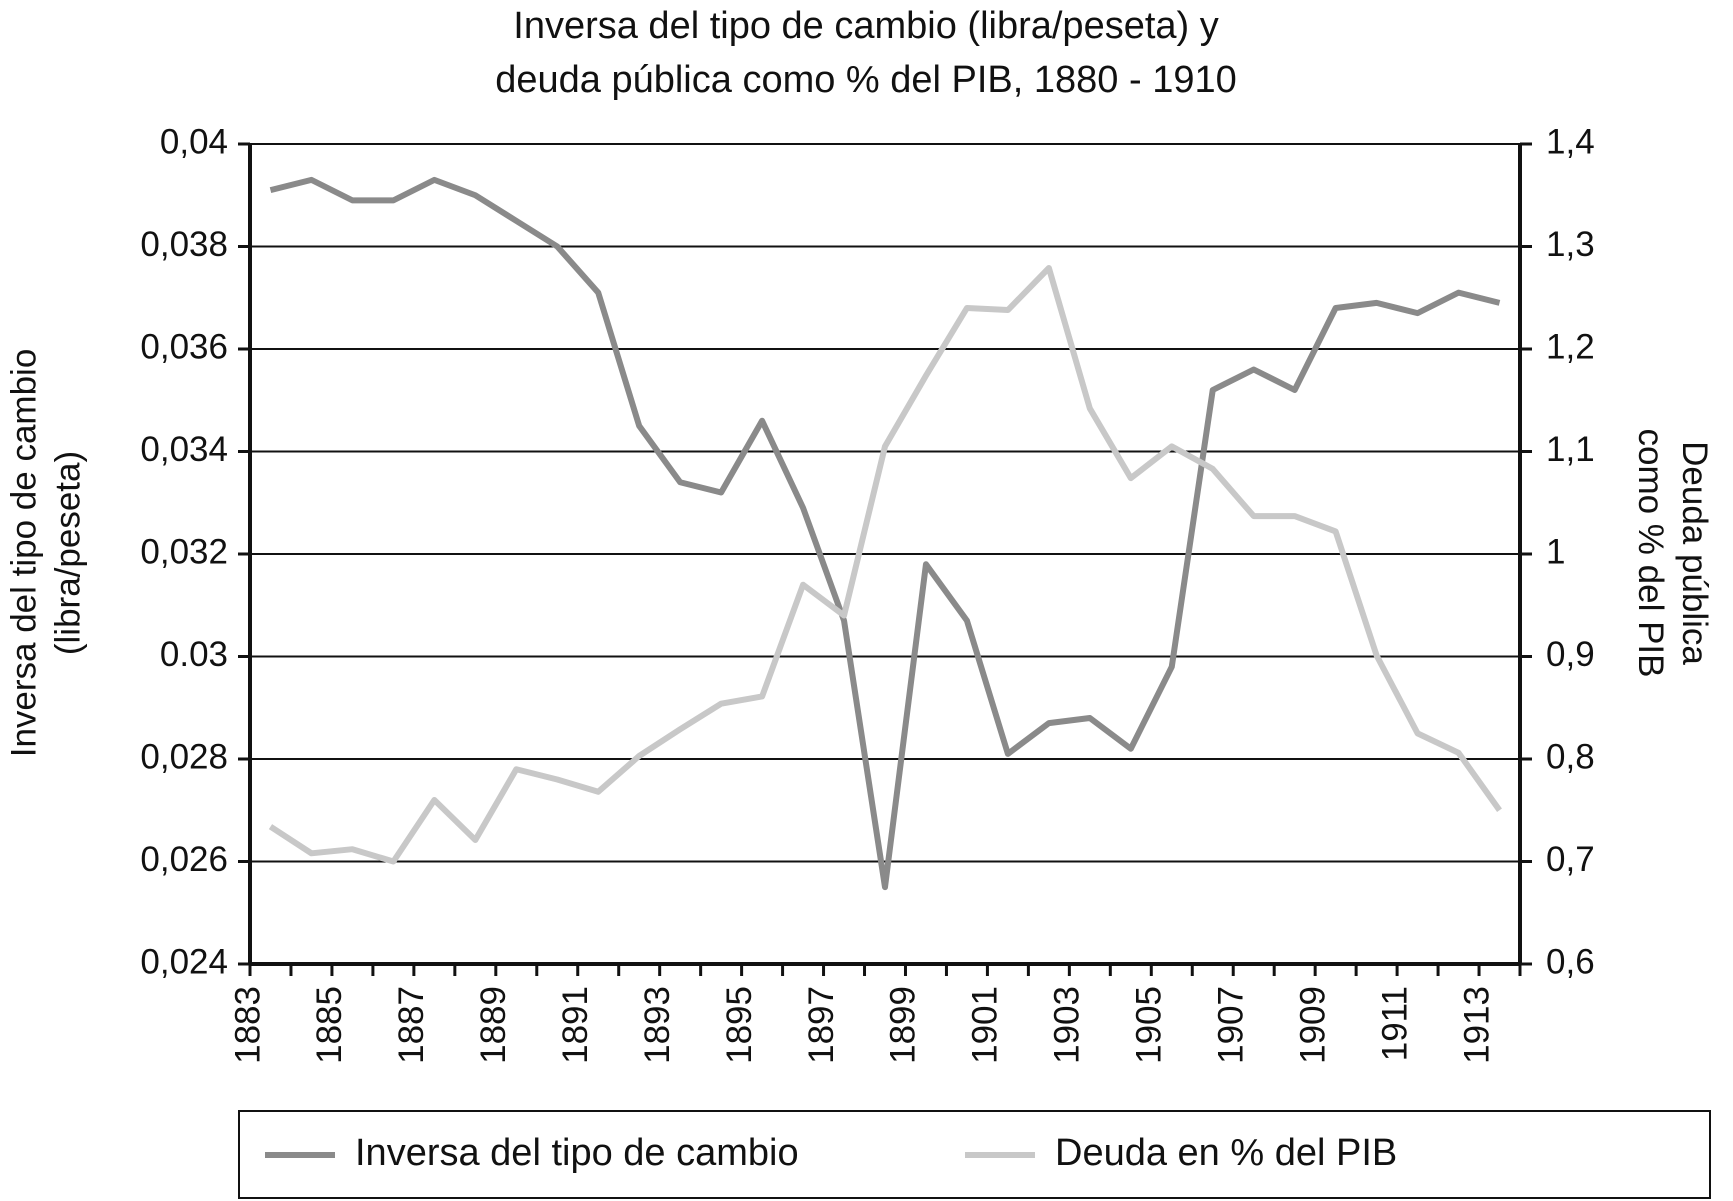  What do you see at coordinates (1570, 859) in the screenshot?
I see `y2-tick-label: 0,7` at bounding box center [1570, 859].